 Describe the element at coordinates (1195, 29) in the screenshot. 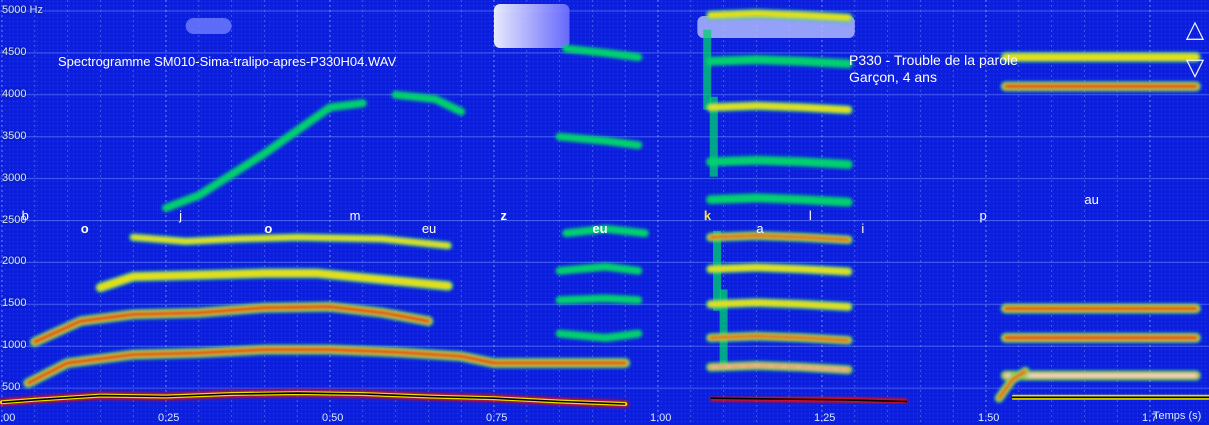

I see `triangle-up-icon: △` at that location.